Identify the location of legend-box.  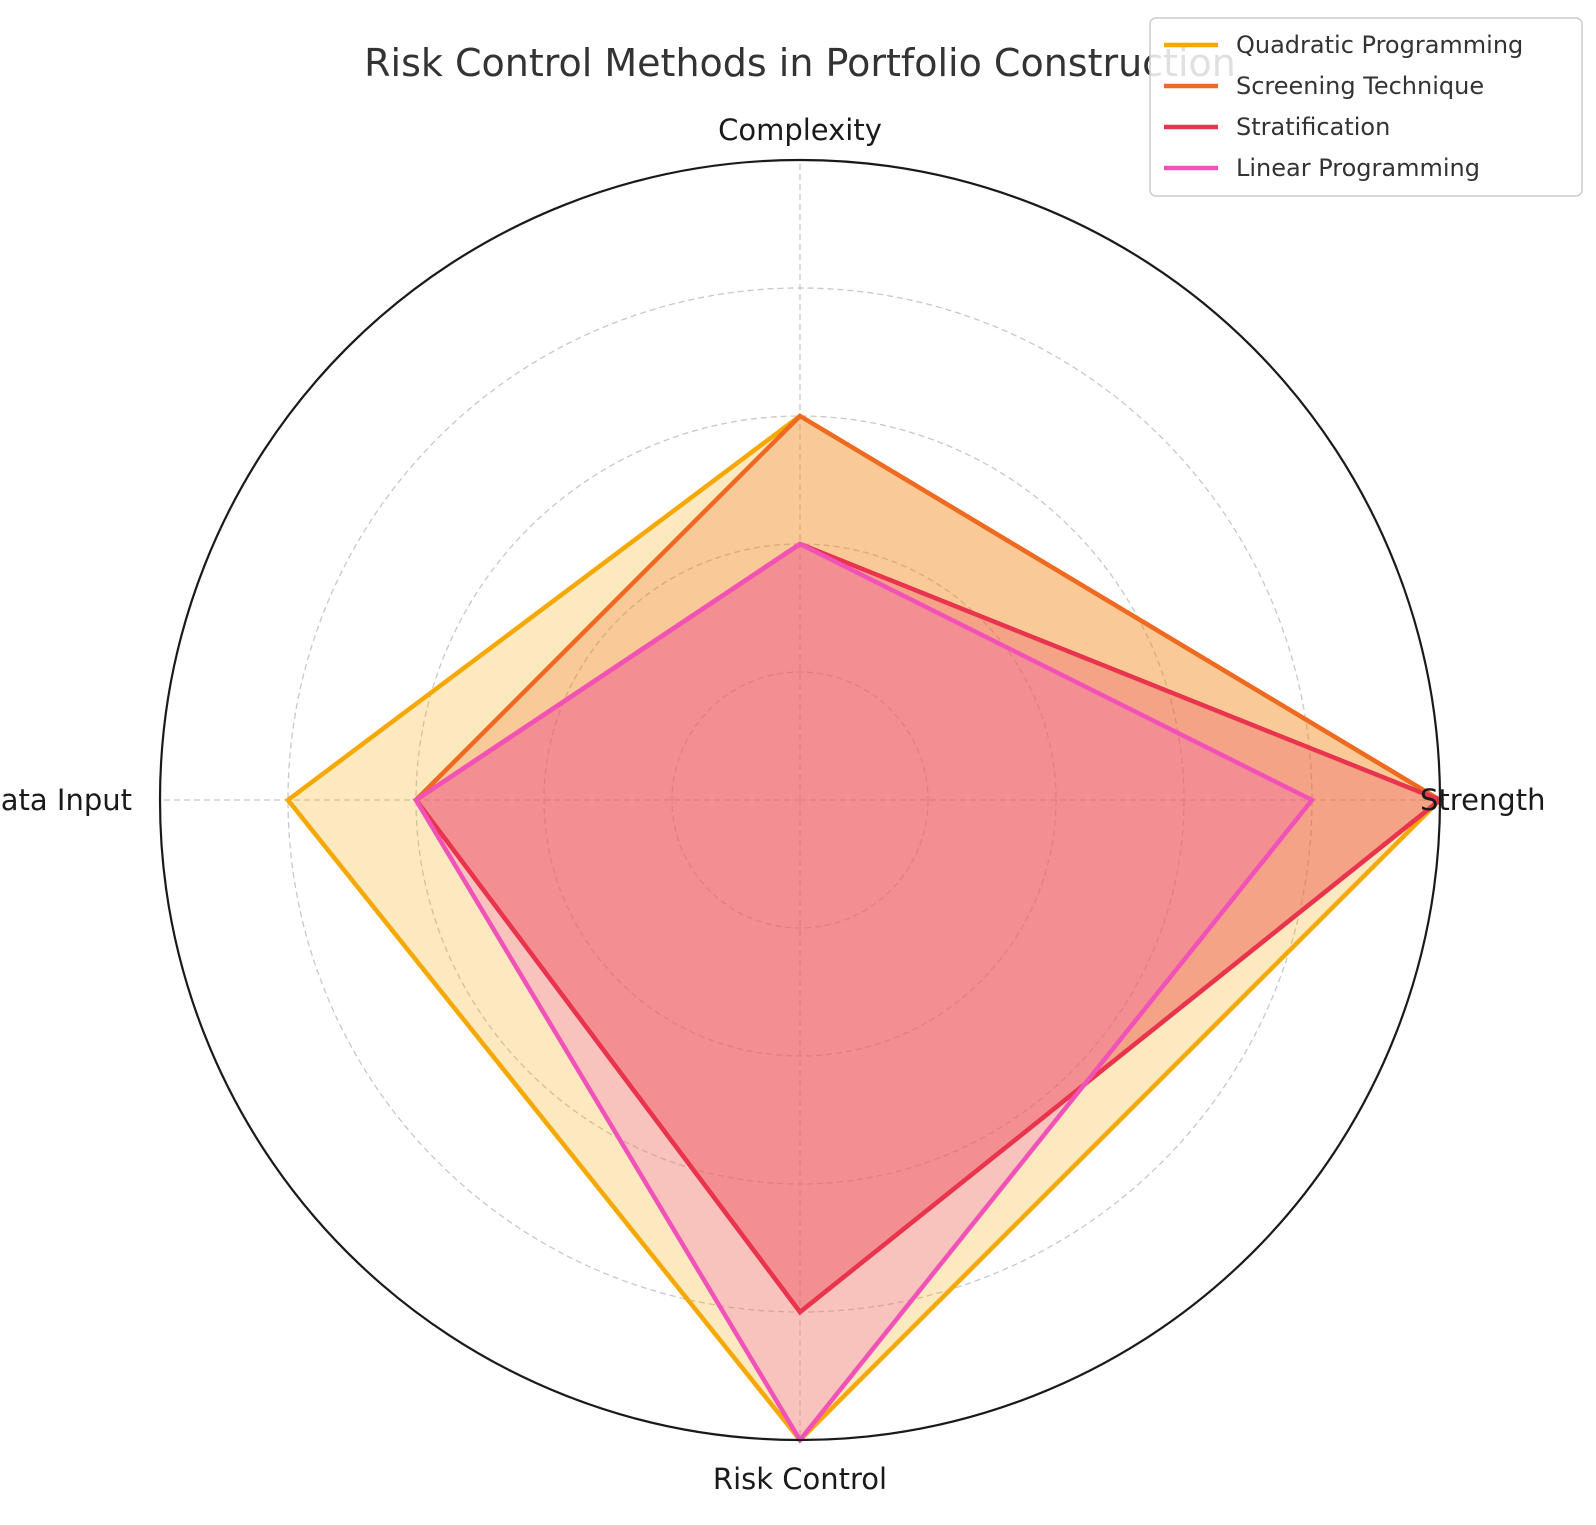
(1366, 107).